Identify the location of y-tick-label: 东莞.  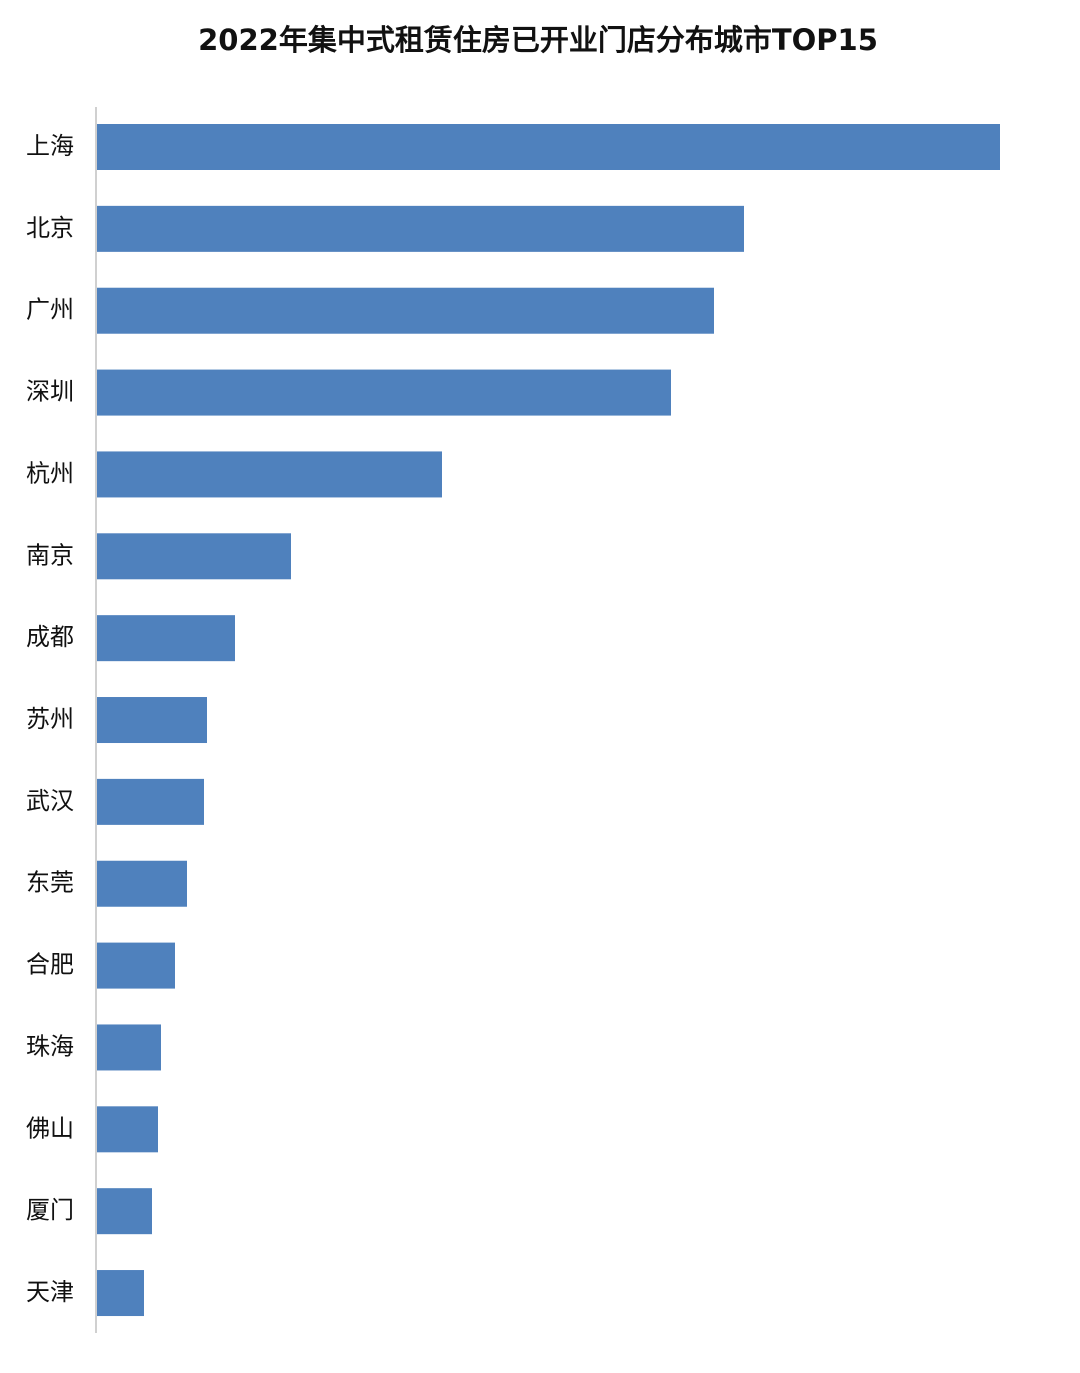
(50, 883).